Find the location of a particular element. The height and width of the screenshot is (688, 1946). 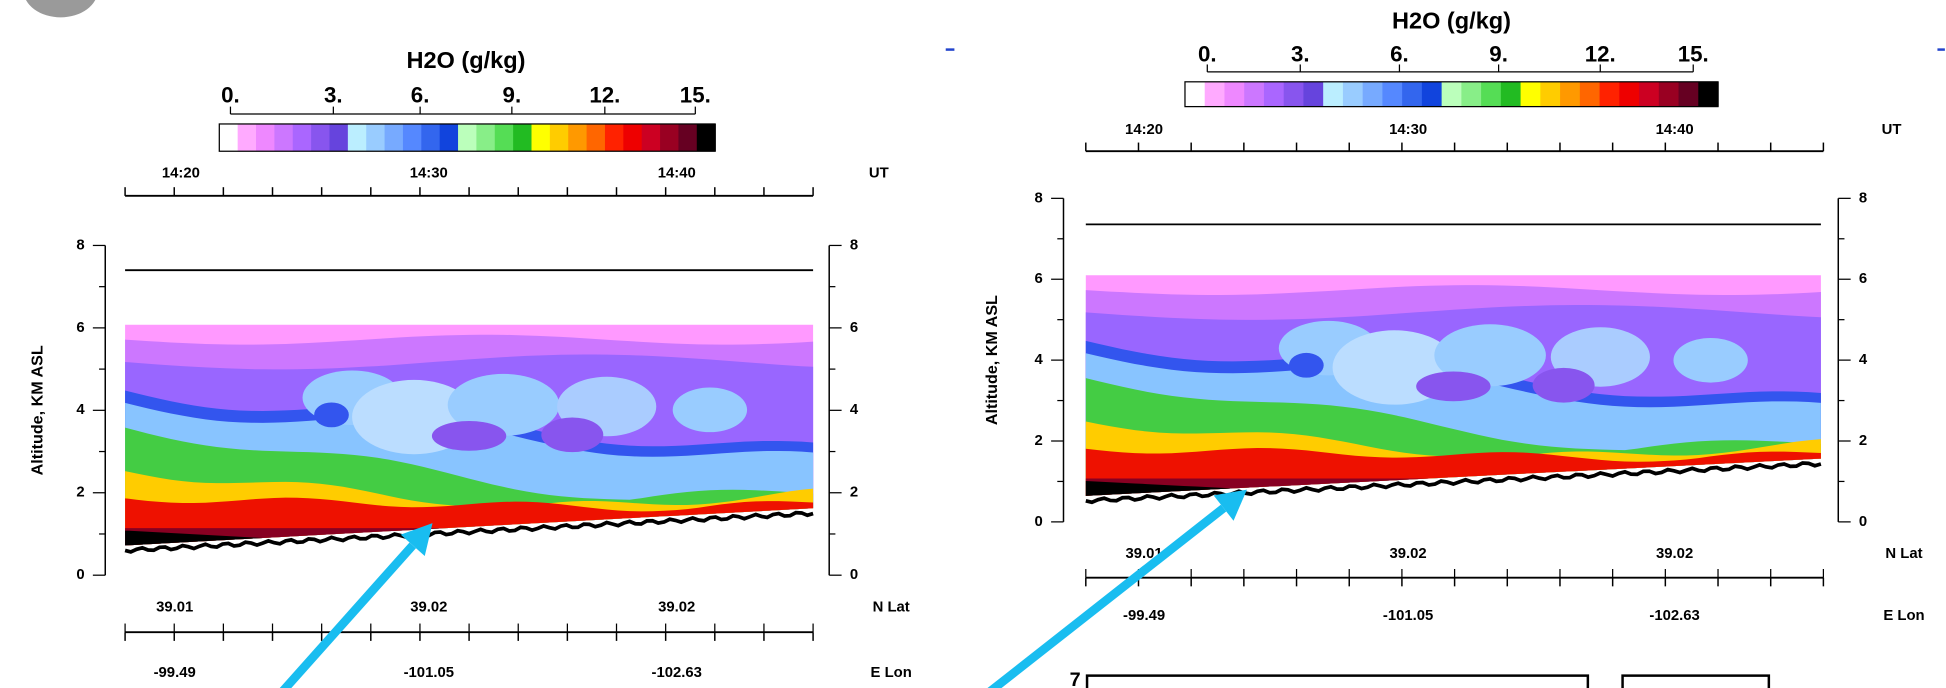

lon-tick-label: -102.63 is located at coordinates (1674, 616).